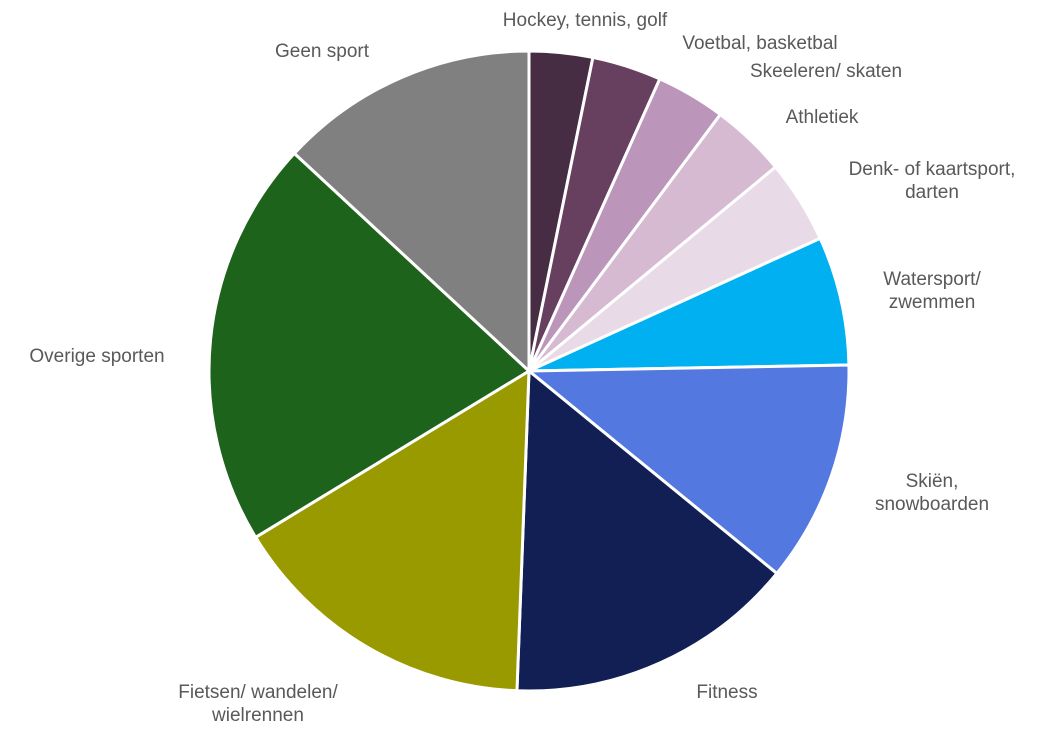 This screenshot has width=1045, height=731. Describe the element at coordinates (689, 304) in the screenshot. I see `pie-slice-watersport-zwemmen` at that location.